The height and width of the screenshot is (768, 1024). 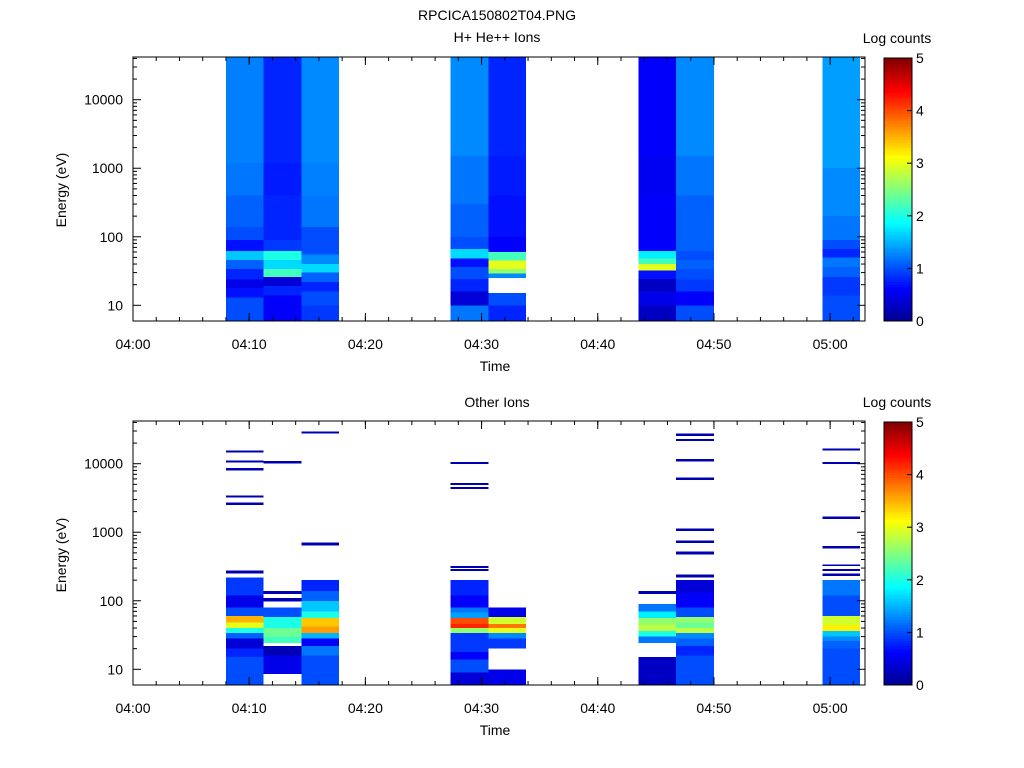 I want to click on y-tick-label: 1000, so click(x=107, y=168).